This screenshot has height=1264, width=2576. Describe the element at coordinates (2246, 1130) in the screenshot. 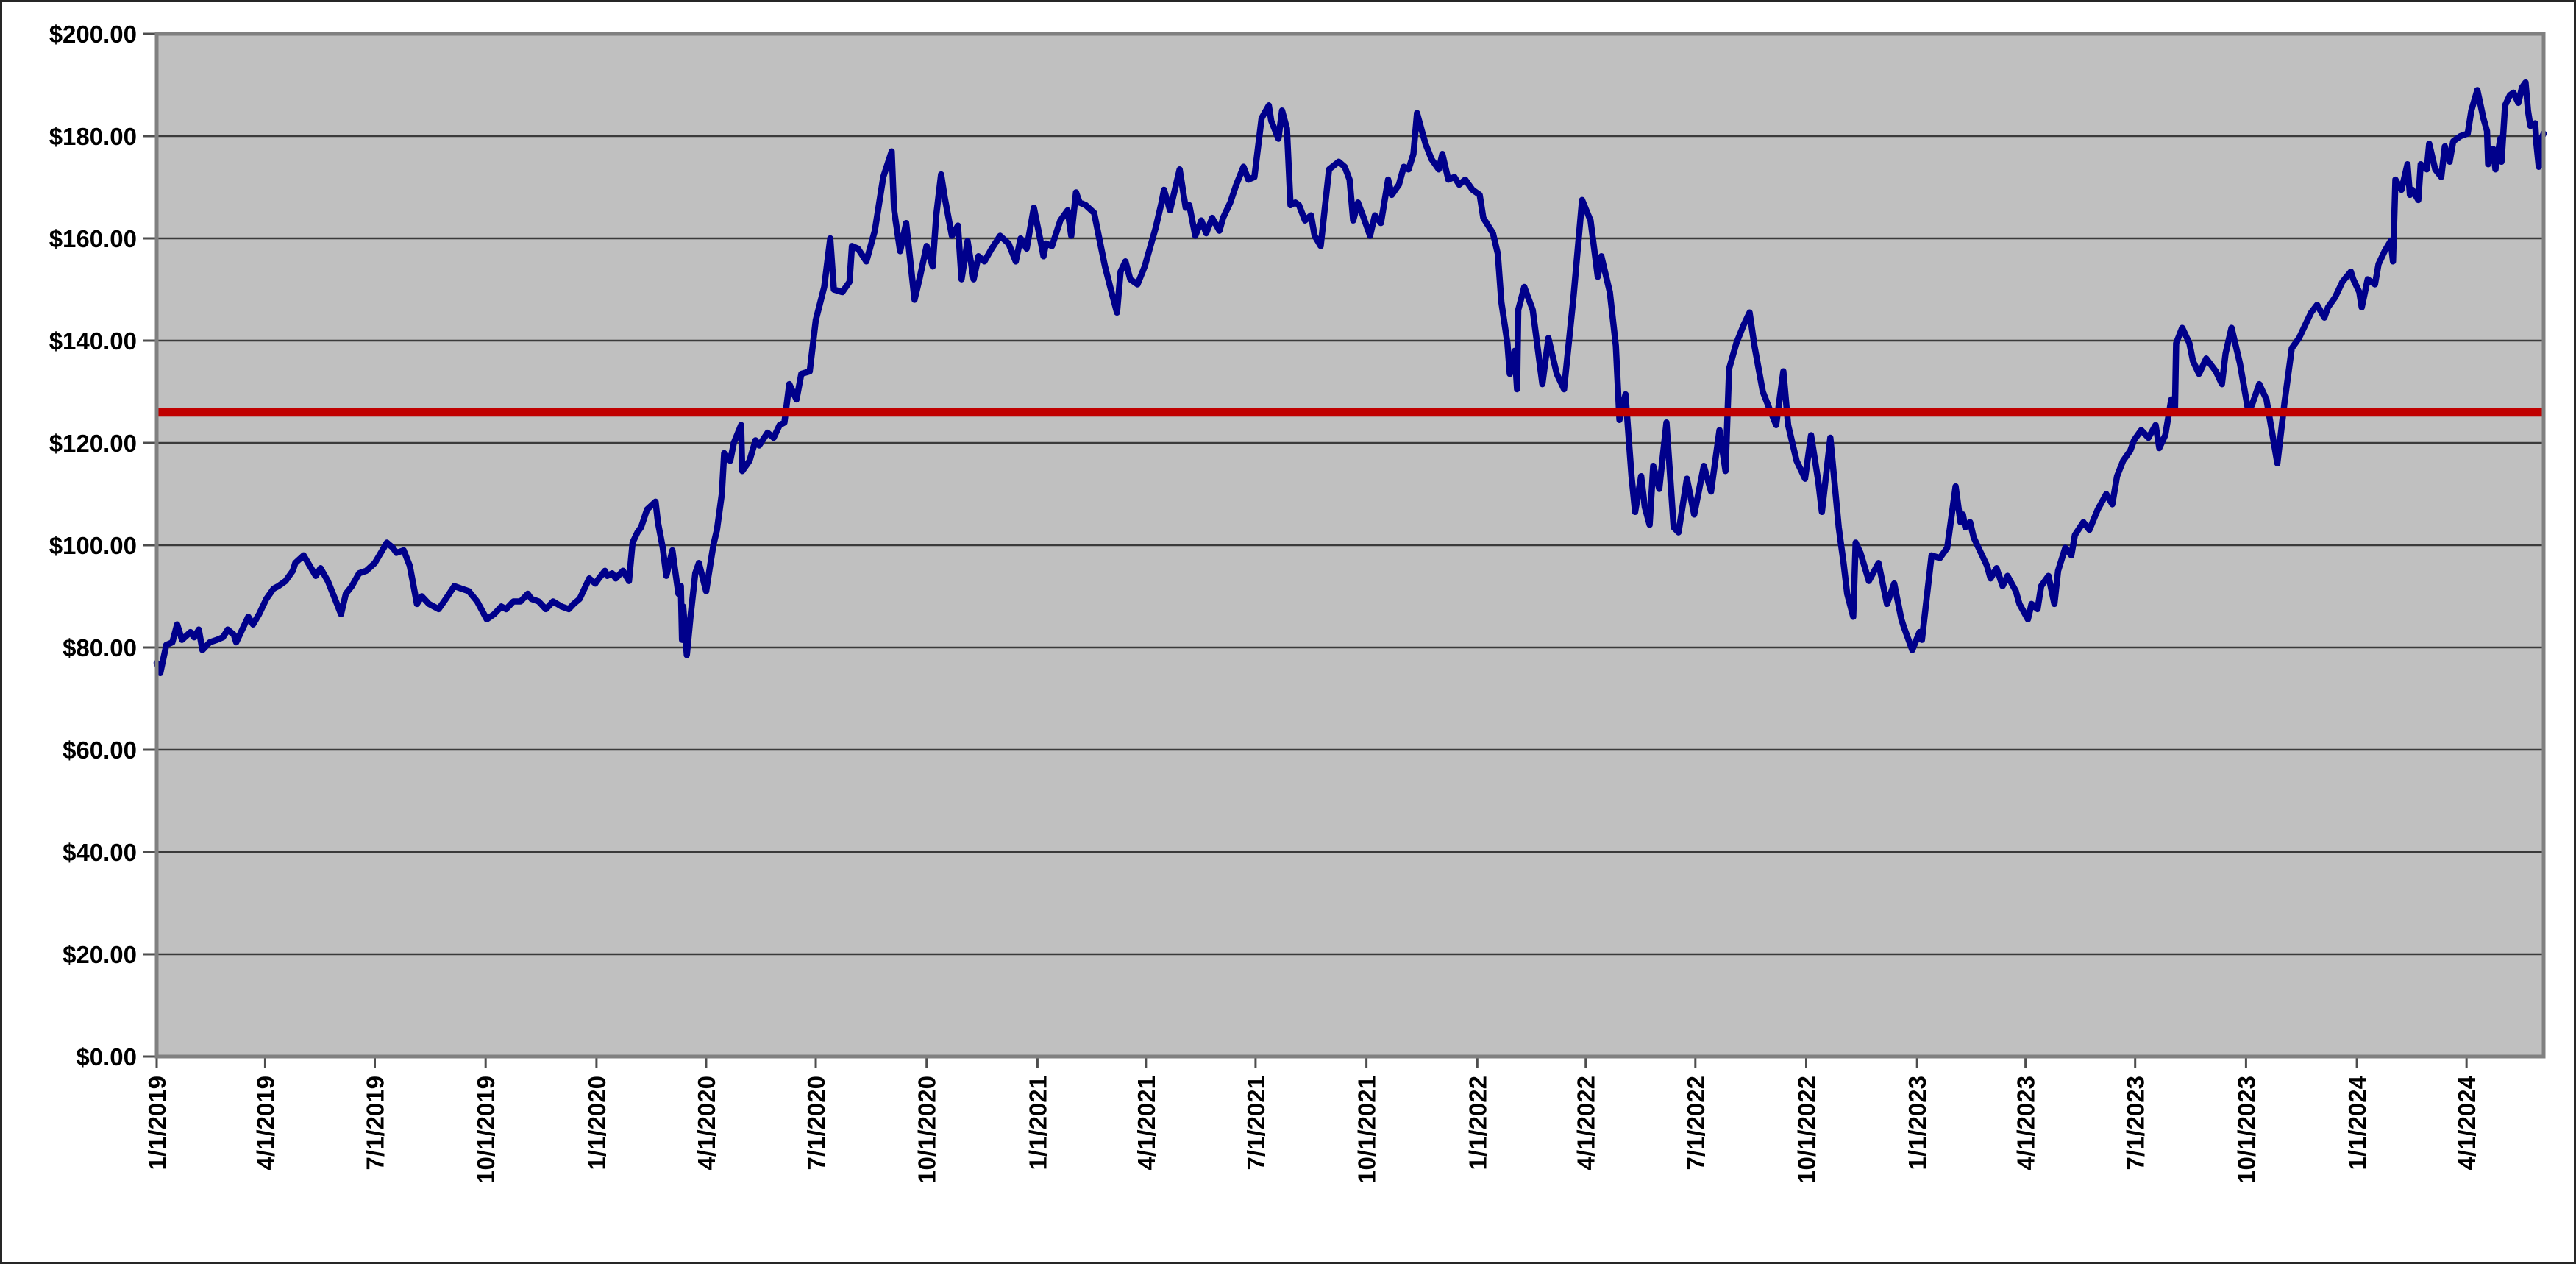

I see `x-axis-tick-label: 10/1/2023` at that location.